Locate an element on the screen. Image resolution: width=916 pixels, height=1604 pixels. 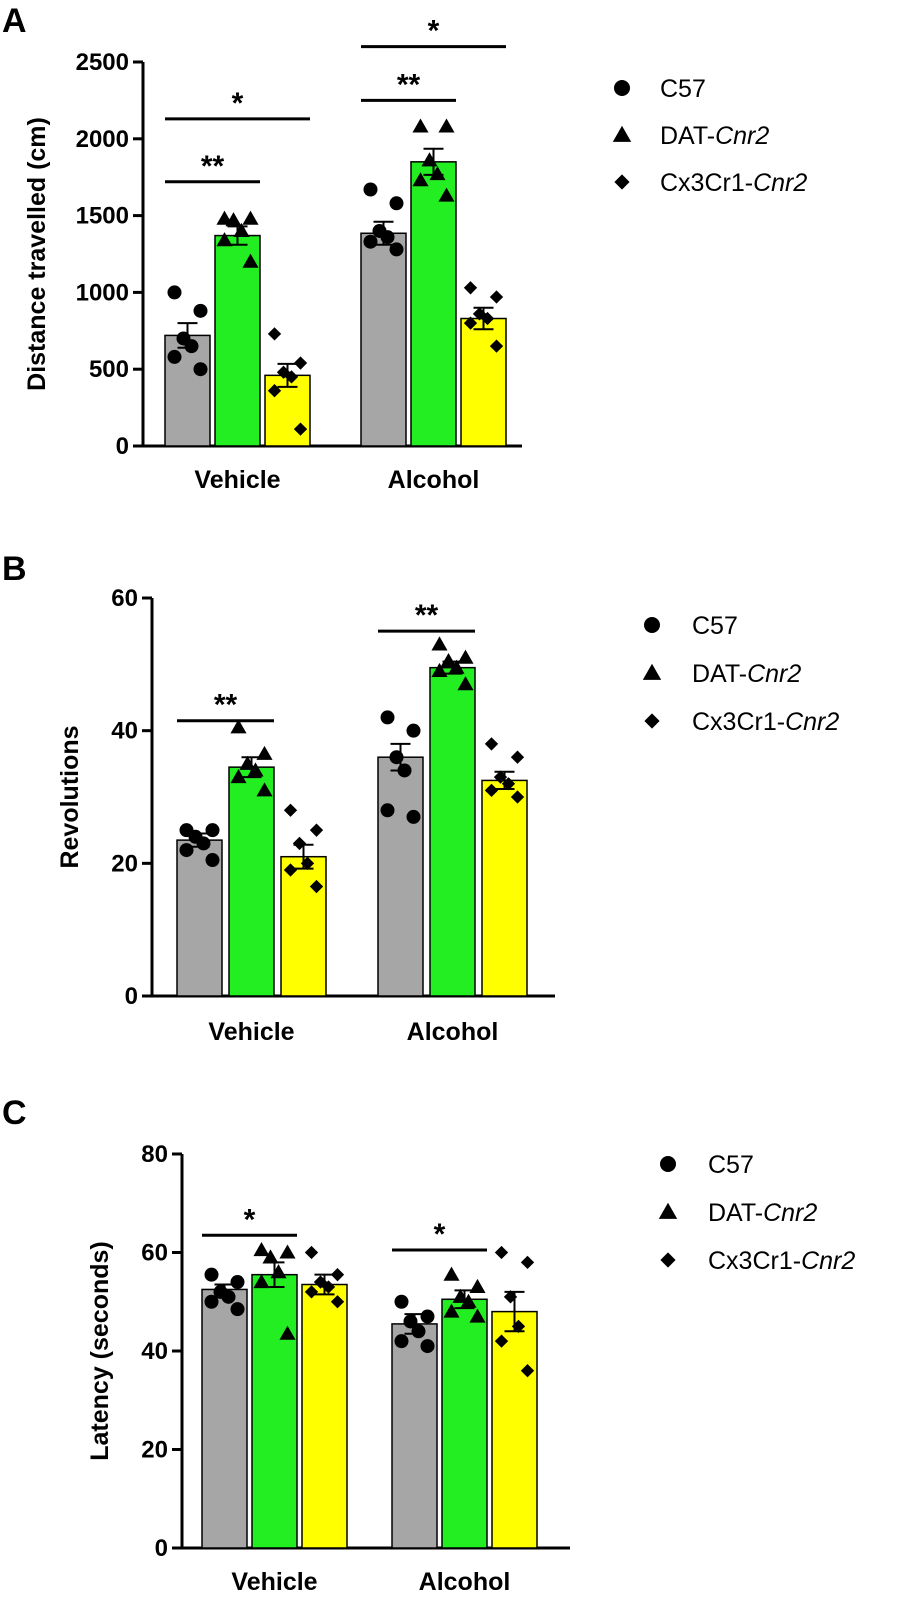
y-tick-label: 60 is located at coordinates (124, 598).